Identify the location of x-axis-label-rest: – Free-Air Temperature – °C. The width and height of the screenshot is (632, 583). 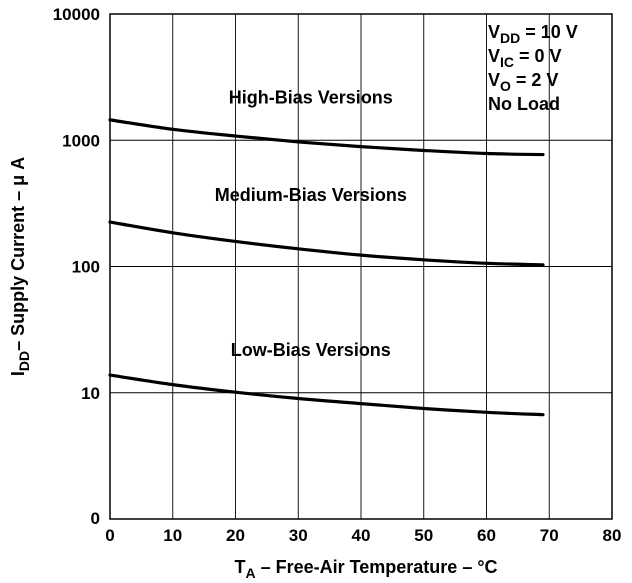
(377, 567).